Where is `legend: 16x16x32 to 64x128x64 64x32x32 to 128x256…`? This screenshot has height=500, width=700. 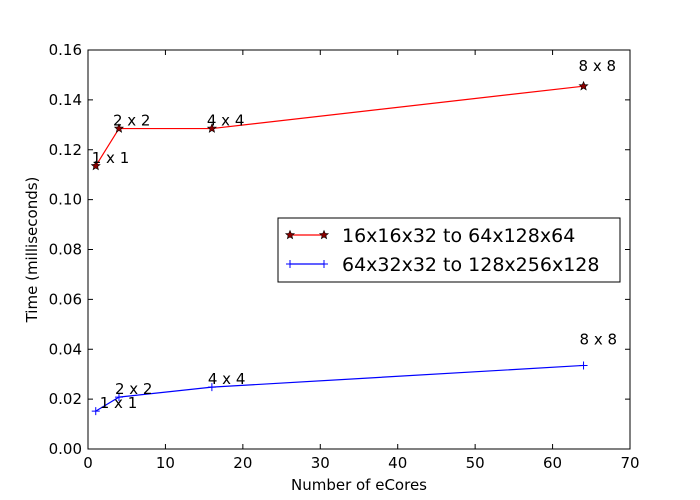
legend: 16x16x32 to 64x128x64 64x32x32 to 128x256… is located at coordinates (449, 250).